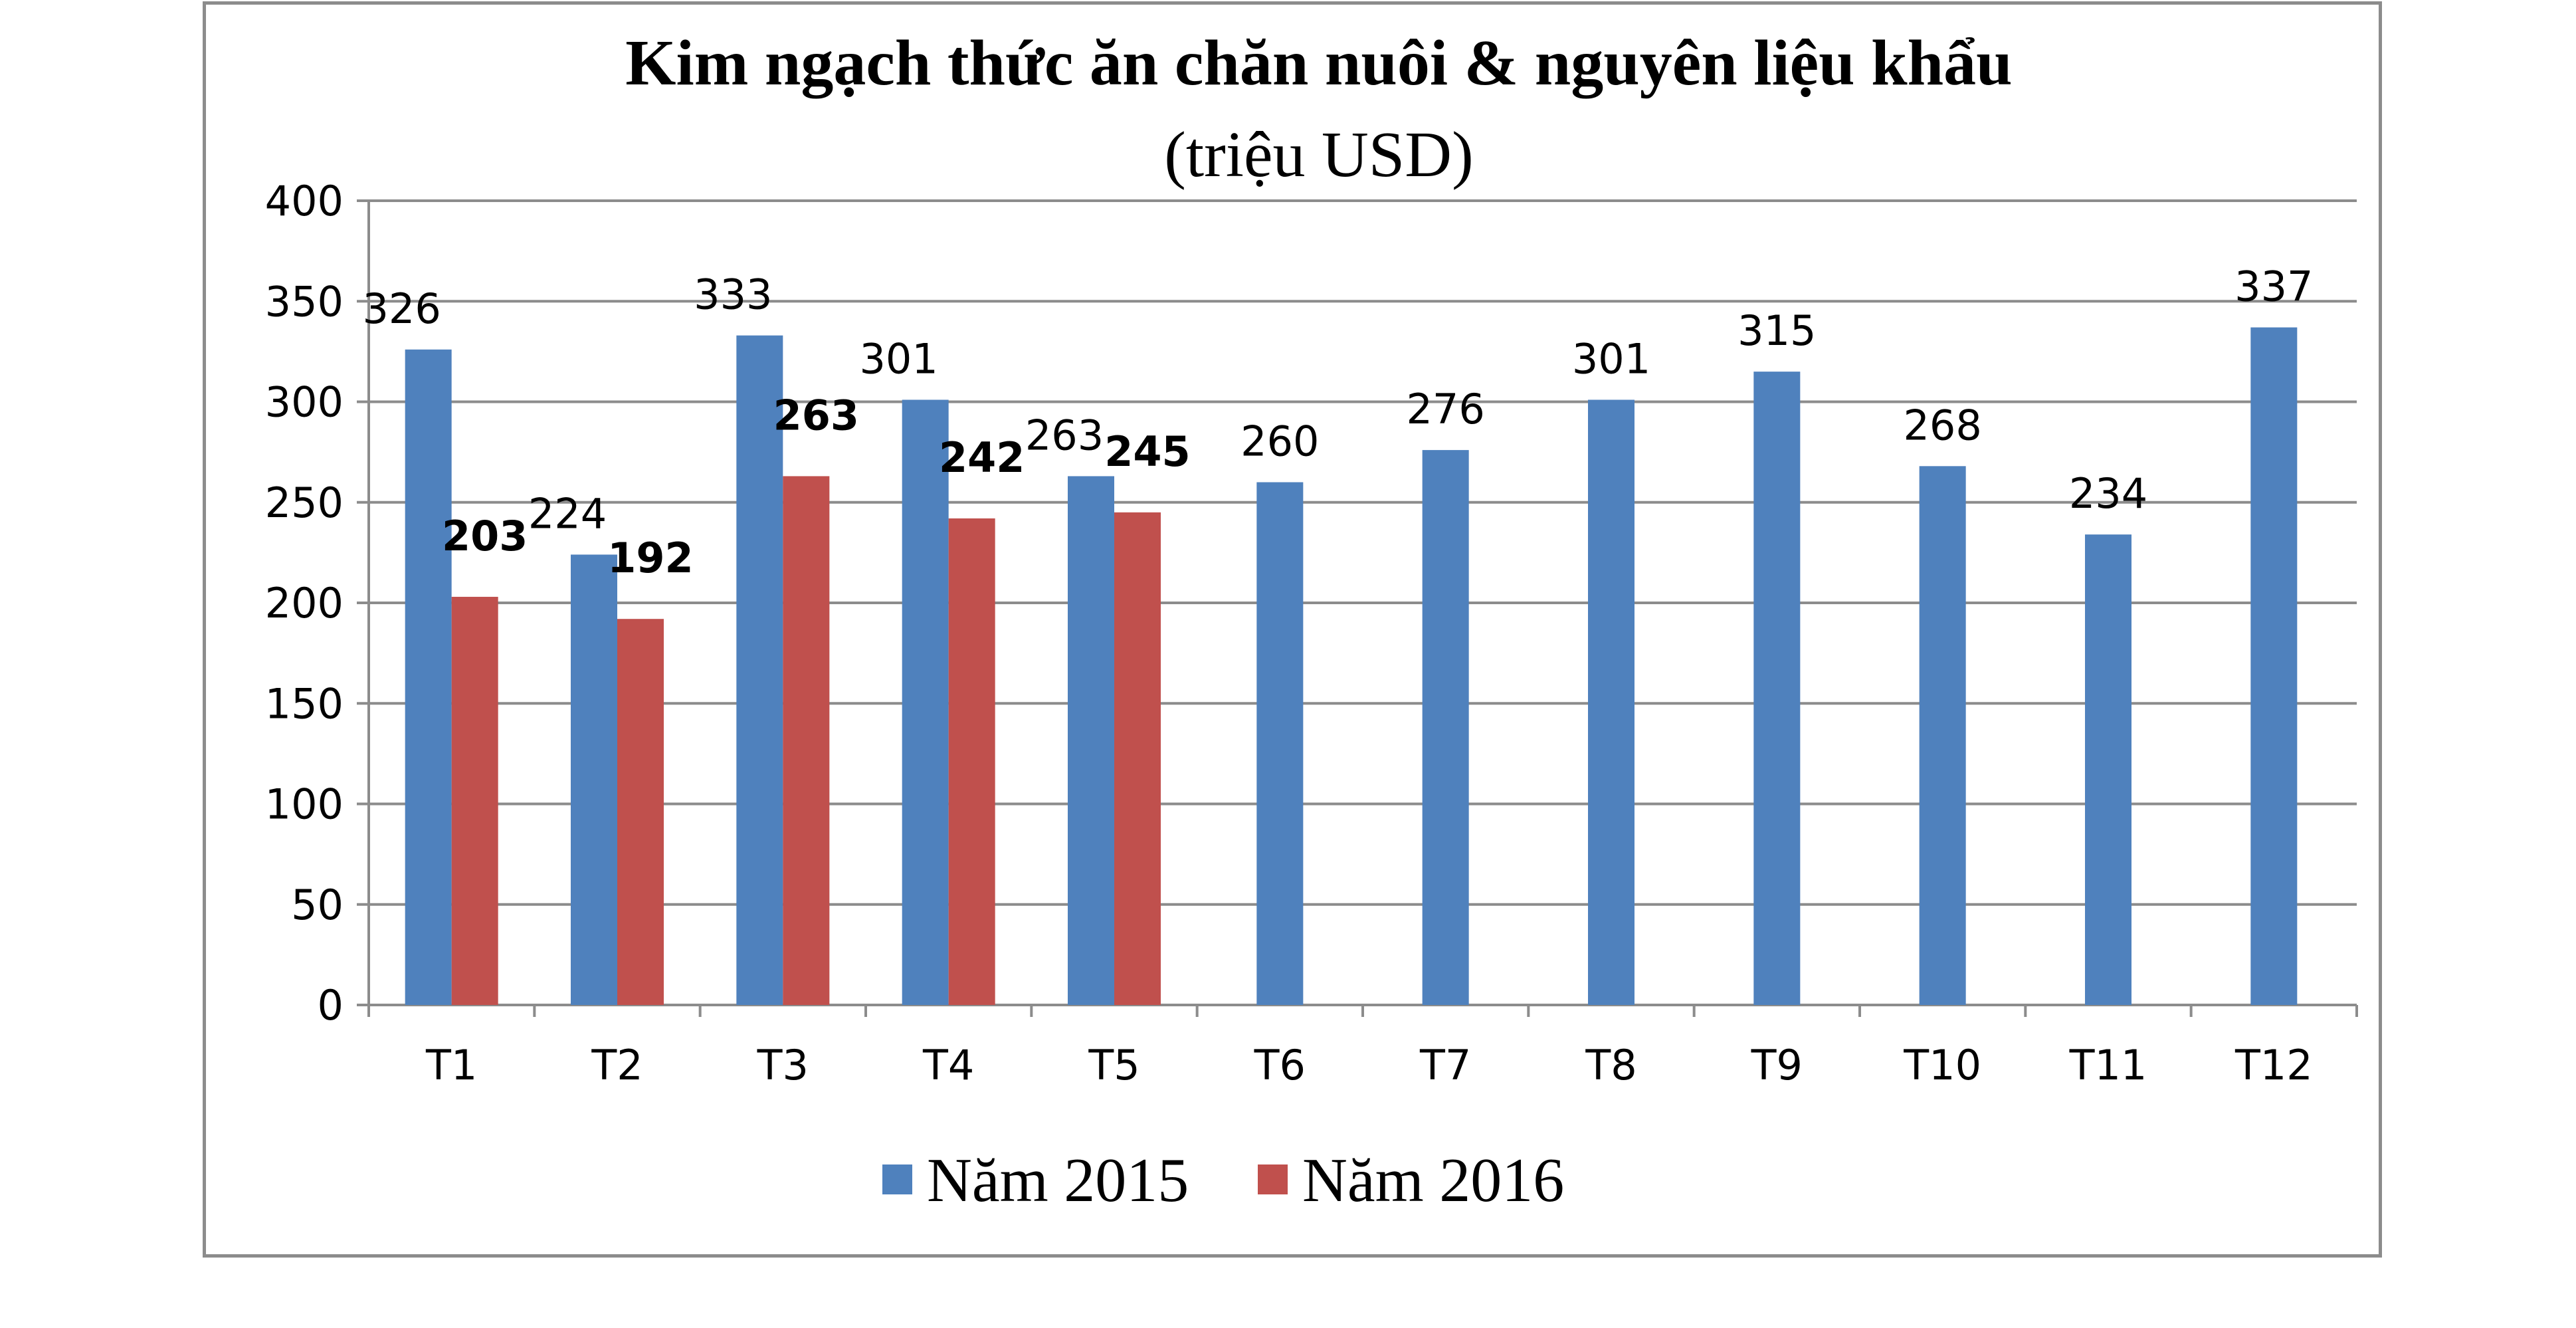  I want to click on x-tick-label: T9, so click(1777, 1065).